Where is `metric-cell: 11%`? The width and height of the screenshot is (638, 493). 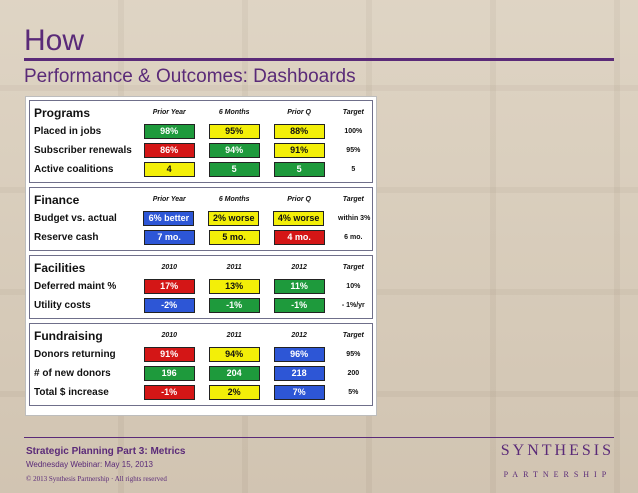
metric-cell: 11% is located at coordinates (299, 286).